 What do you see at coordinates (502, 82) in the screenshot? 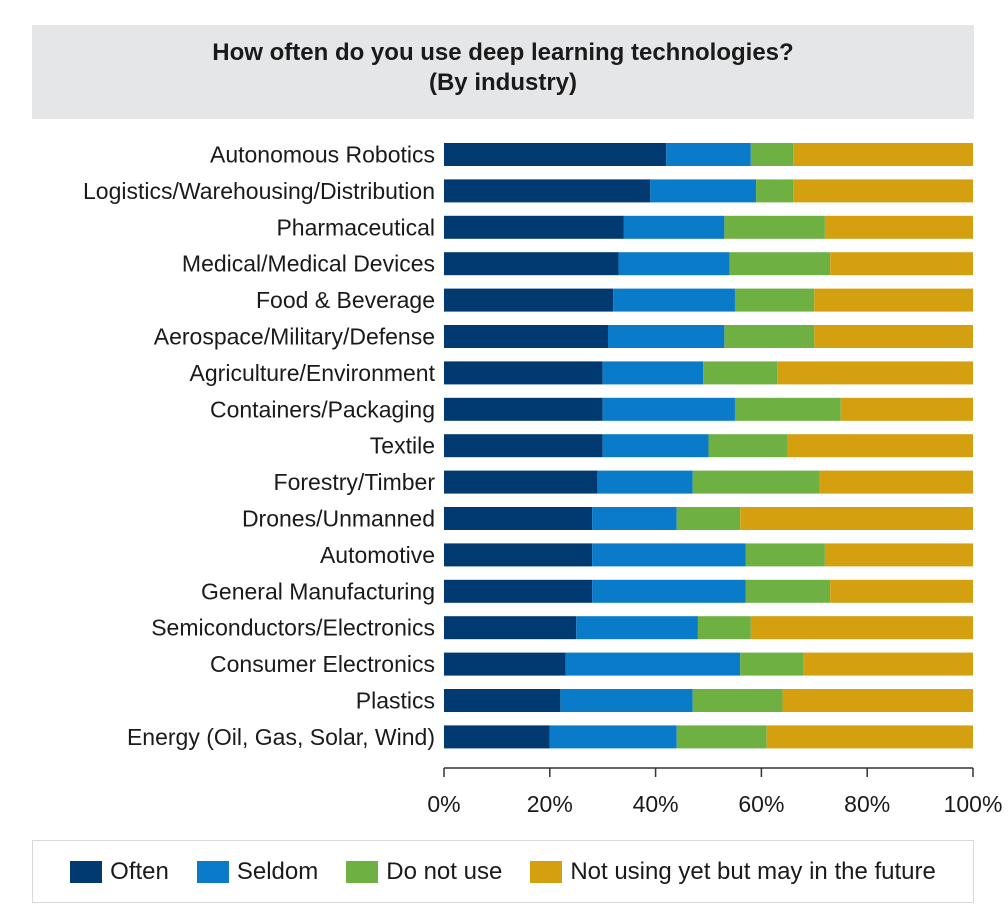
I see `chart-subtitle: (By industry)` at bounding box center [502, 82].